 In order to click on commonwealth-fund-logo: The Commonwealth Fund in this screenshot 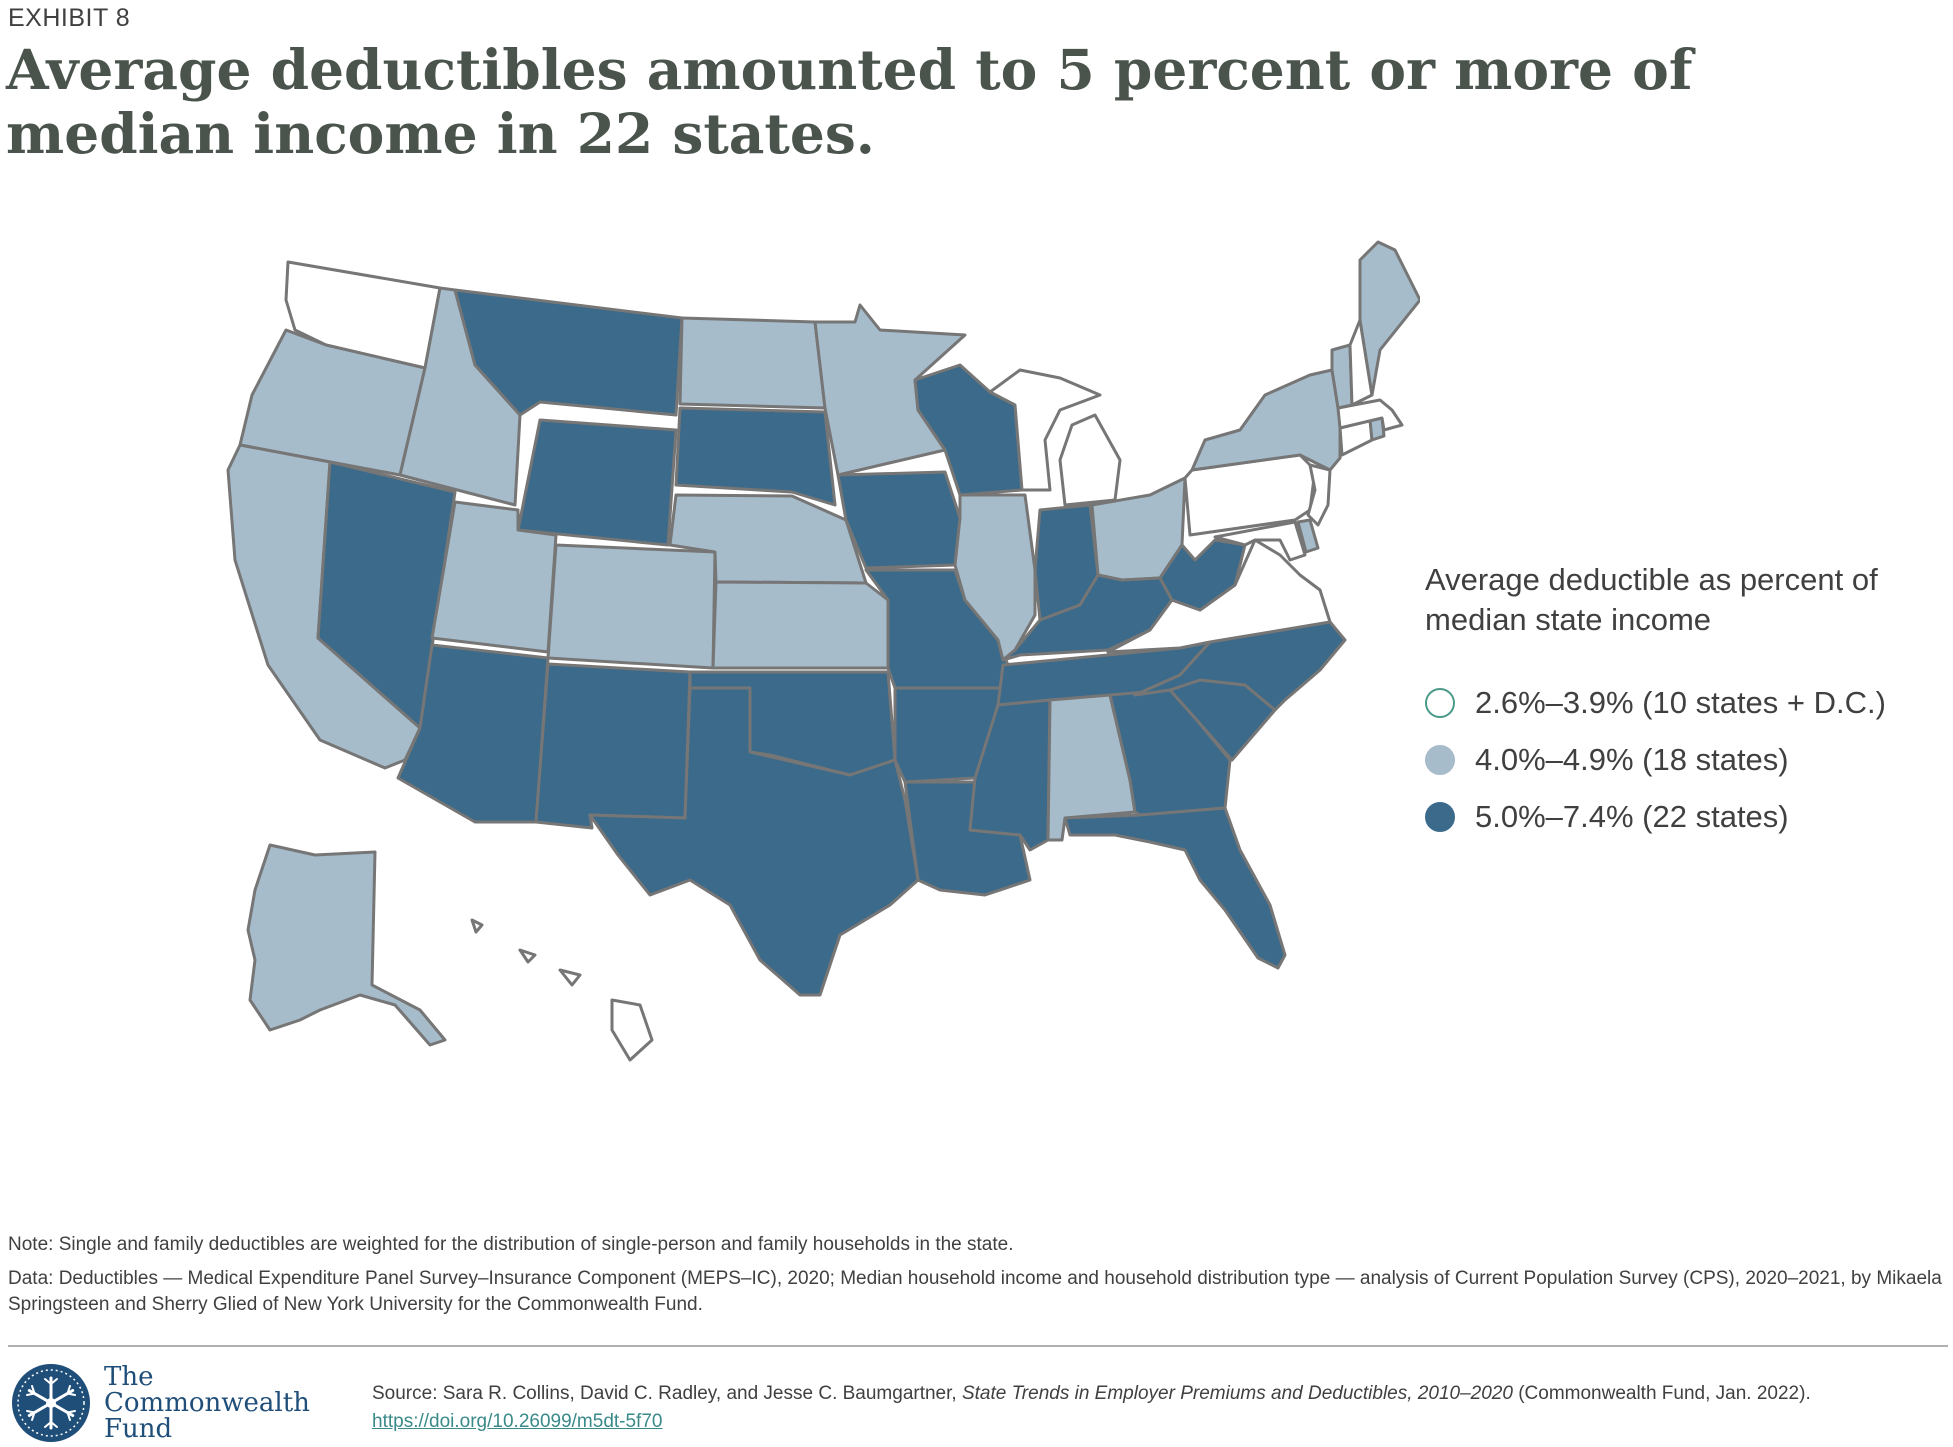, I will do `click(160, 1403)`.